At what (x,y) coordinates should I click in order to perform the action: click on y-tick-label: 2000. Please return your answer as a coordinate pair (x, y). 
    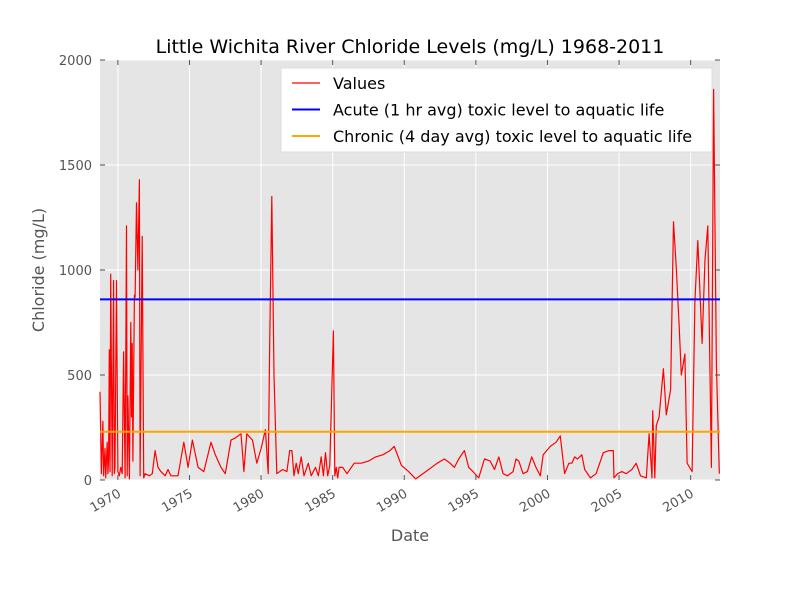
    Looking at the image, I should click on (75, 61).